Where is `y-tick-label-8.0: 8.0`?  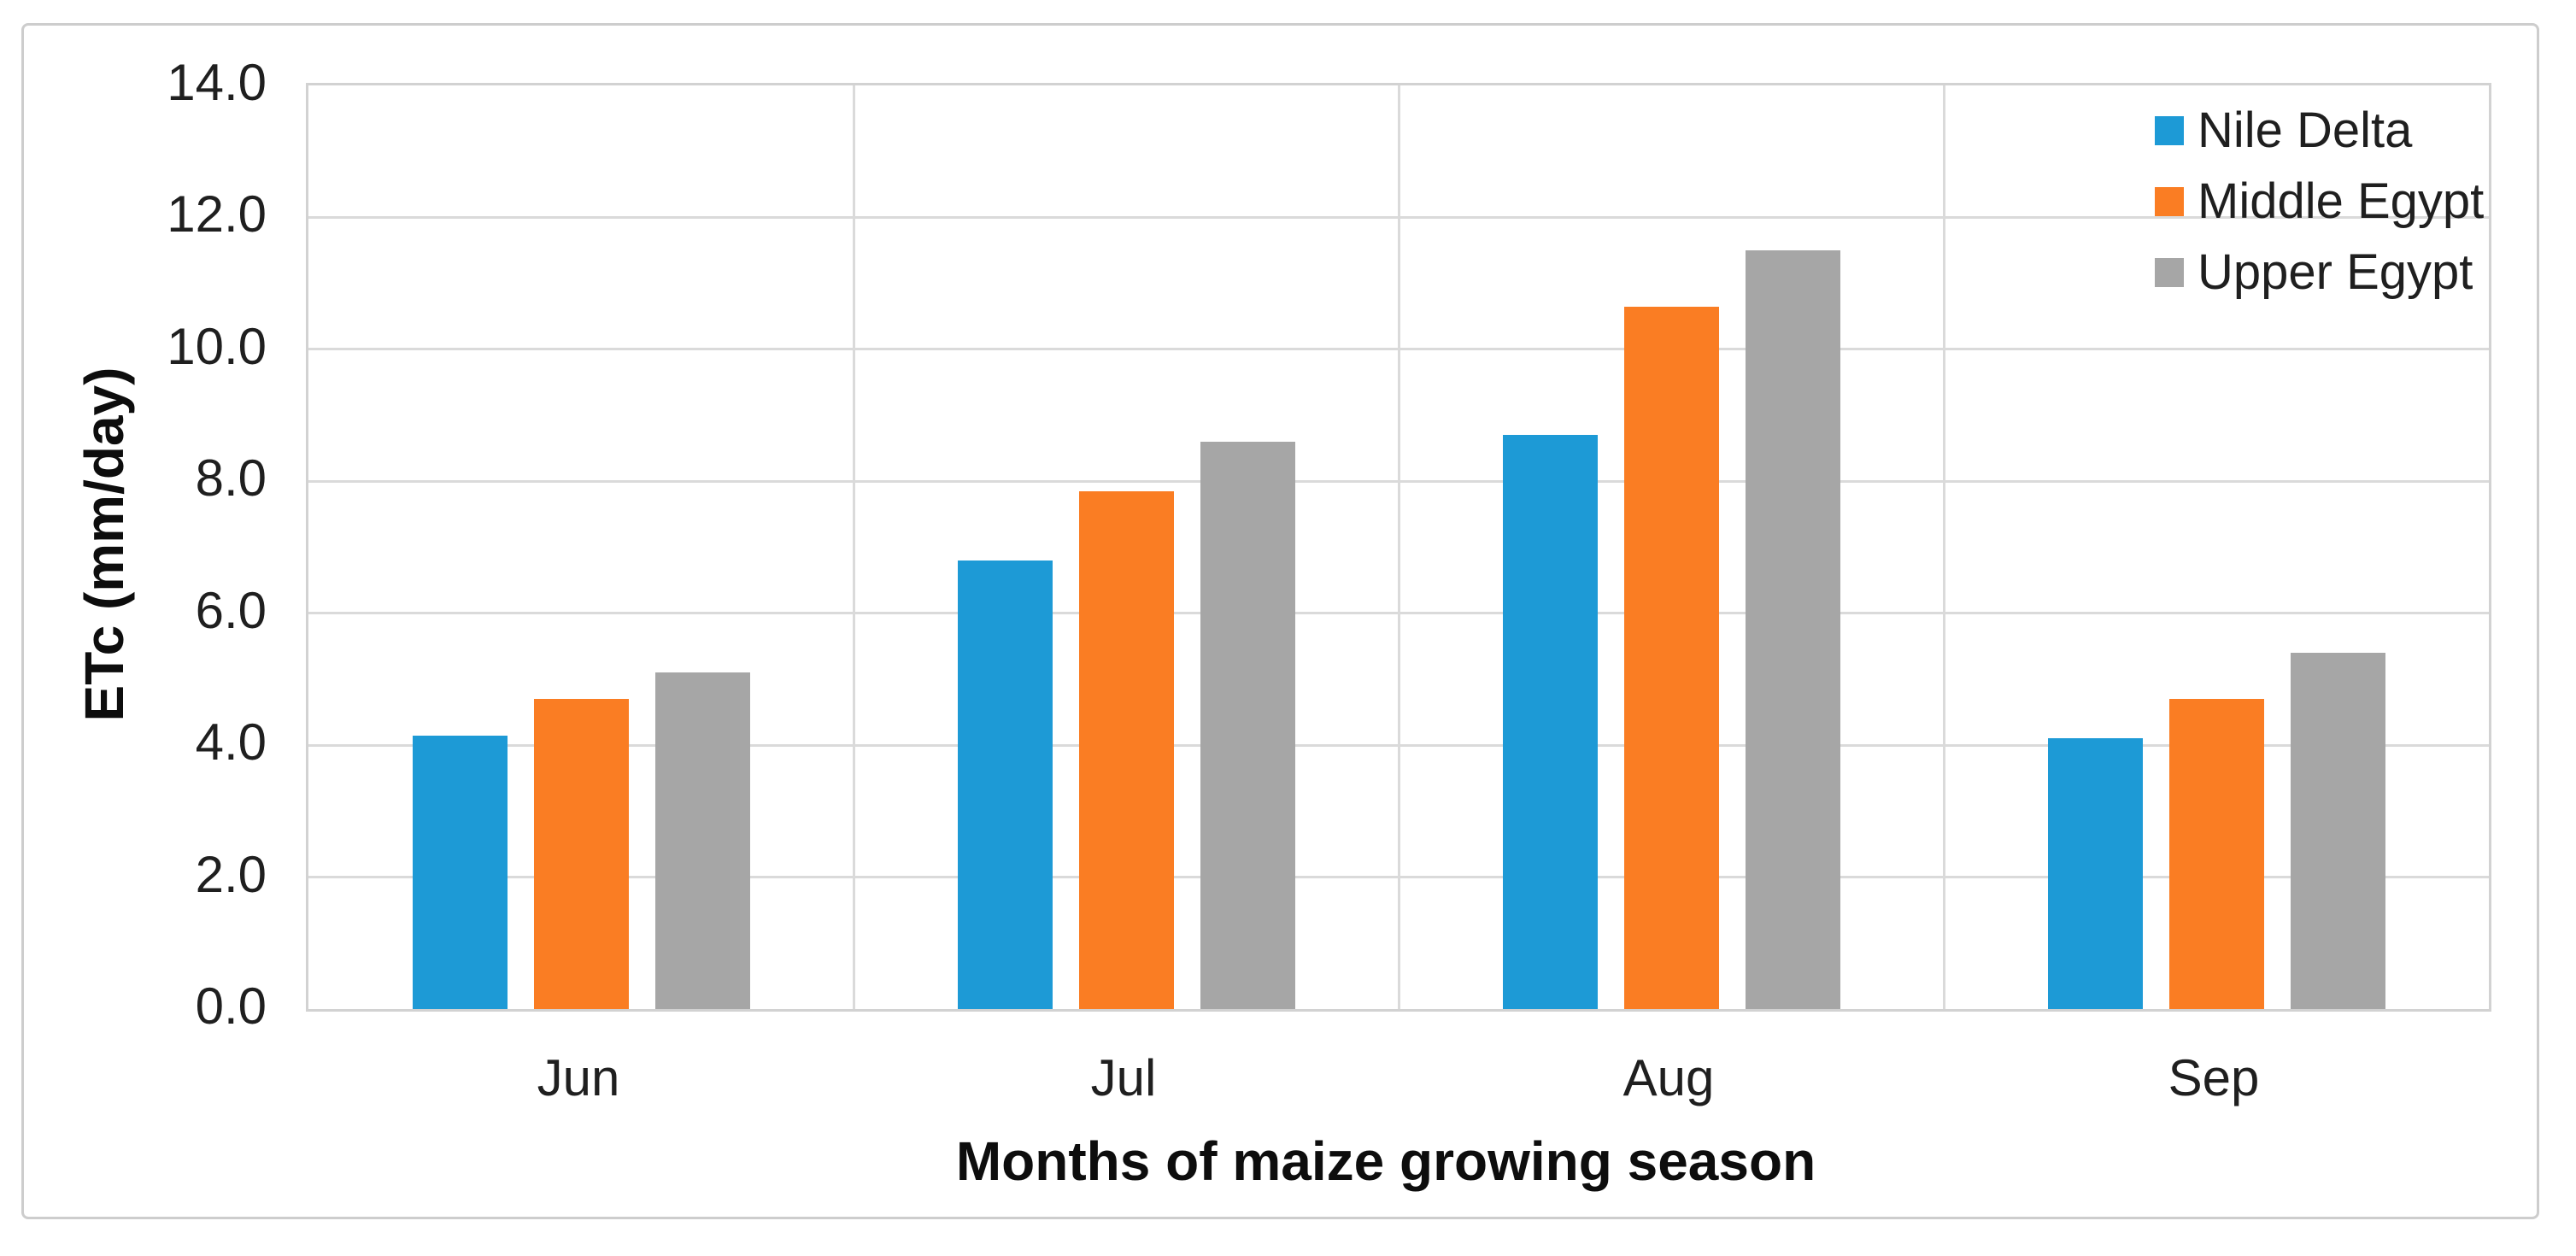
y-tick-label-8.0: 8.0 is located at coordinates (231, 478).